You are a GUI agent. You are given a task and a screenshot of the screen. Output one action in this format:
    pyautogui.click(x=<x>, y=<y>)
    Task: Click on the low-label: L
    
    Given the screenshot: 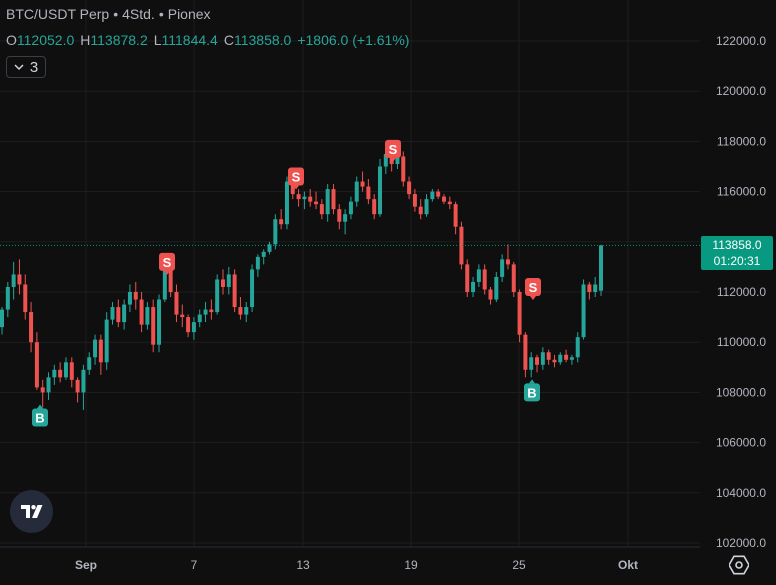 What is the action you would take?
    pyautogui.click(x=157, y=40)
    